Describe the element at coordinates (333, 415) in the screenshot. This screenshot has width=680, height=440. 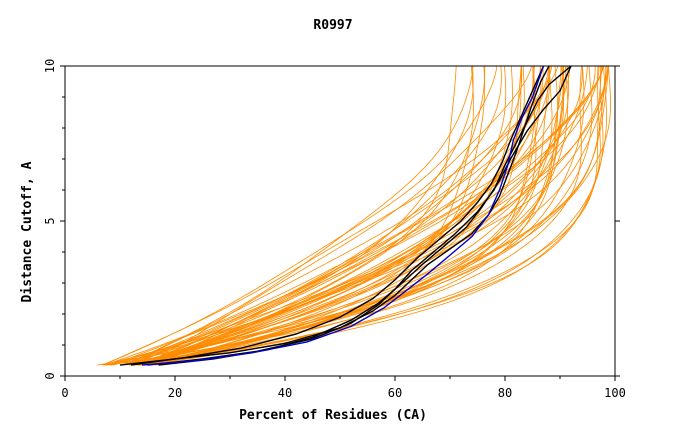
I see `x-axis-label: Percent of Residues (CA)` at that location.